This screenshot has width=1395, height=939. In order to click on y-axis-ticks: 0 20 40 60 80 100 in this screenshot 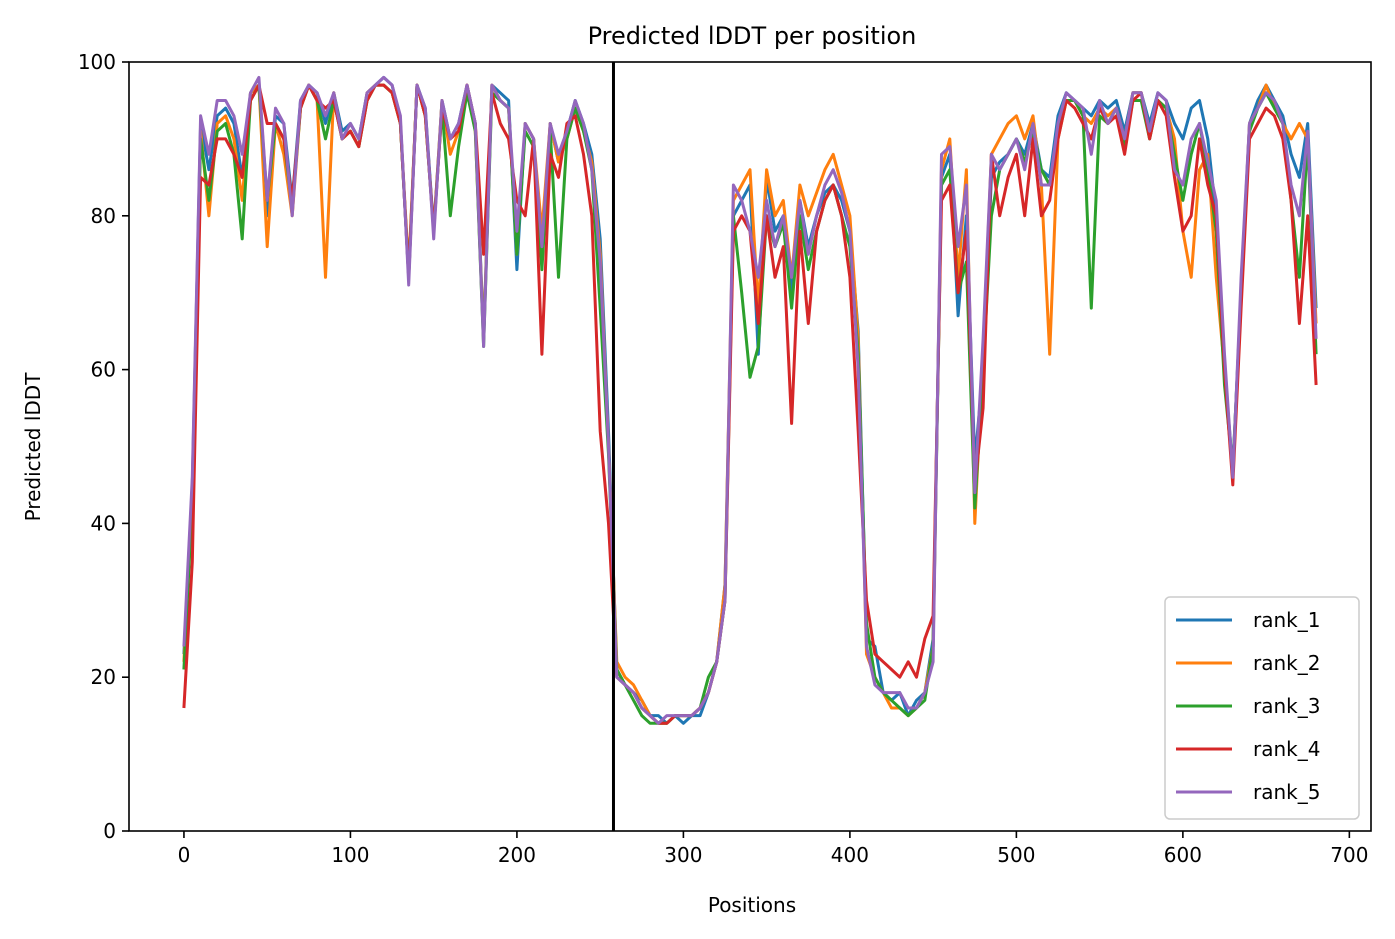, I will do `click(103, 446)`.